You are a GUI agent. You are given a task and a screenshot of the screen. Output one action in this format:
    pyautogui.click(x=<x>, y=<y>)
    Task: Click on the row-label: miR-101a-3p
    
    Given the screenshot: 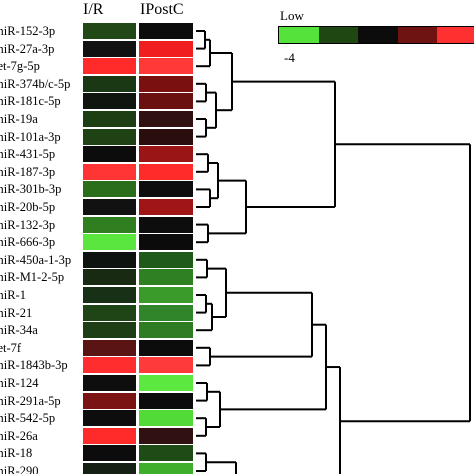 What is the action you would take?
    pyautogui.click(x=30, y=136)
    